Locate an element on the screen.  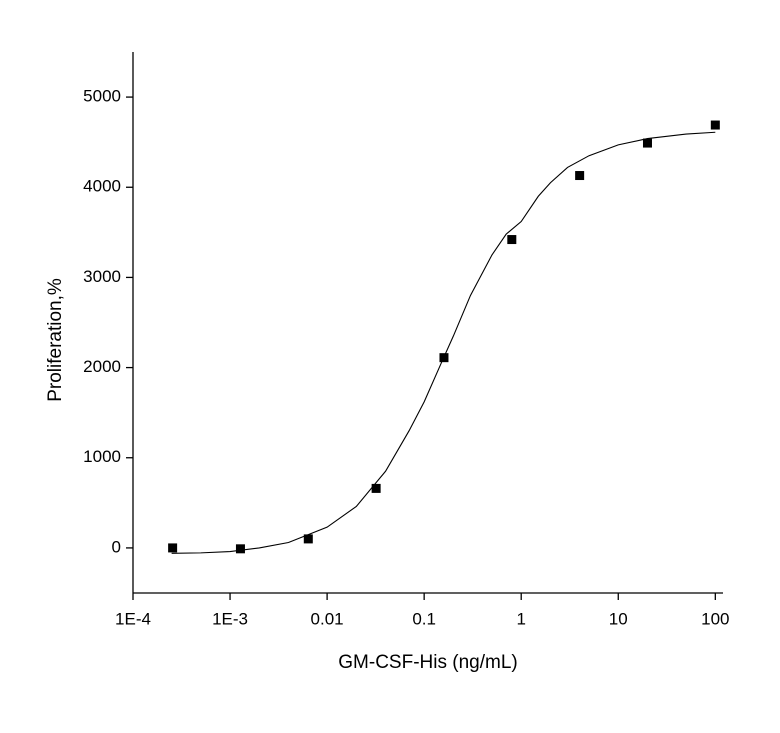
x-tick-label: 1 is located at coordinates (520, 618).